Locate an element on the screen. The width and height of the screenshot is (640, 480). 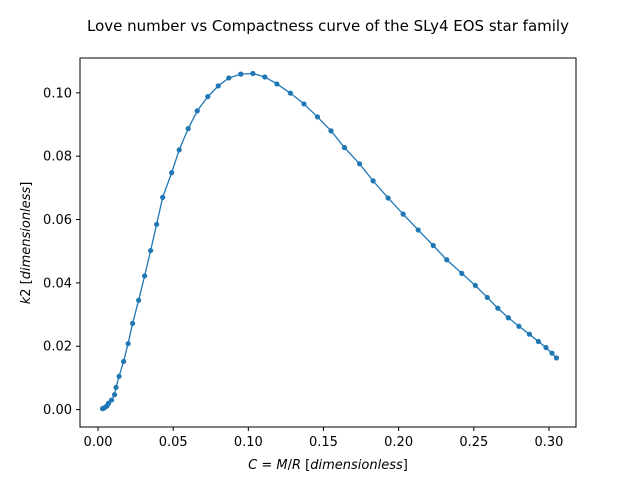
y-axis-label: k2 [dimensionless] is located at coordinates (26, 243).